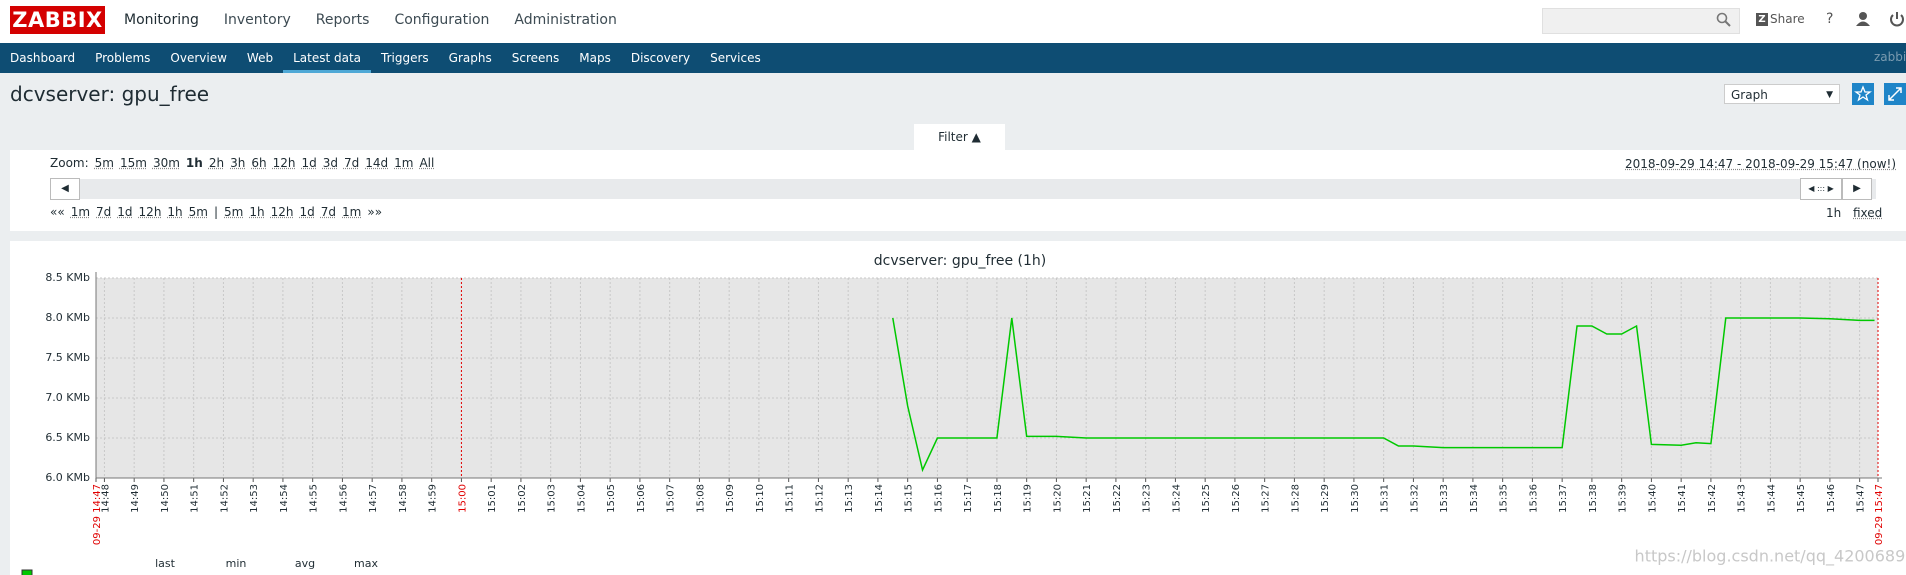 The height and width of the screenshot is (575, 1906). What do you see at coordinates (1879, 514) in the screenshot?
I see `x-tick-label: 09-29 15:47` at bounding box center [1879, 514].